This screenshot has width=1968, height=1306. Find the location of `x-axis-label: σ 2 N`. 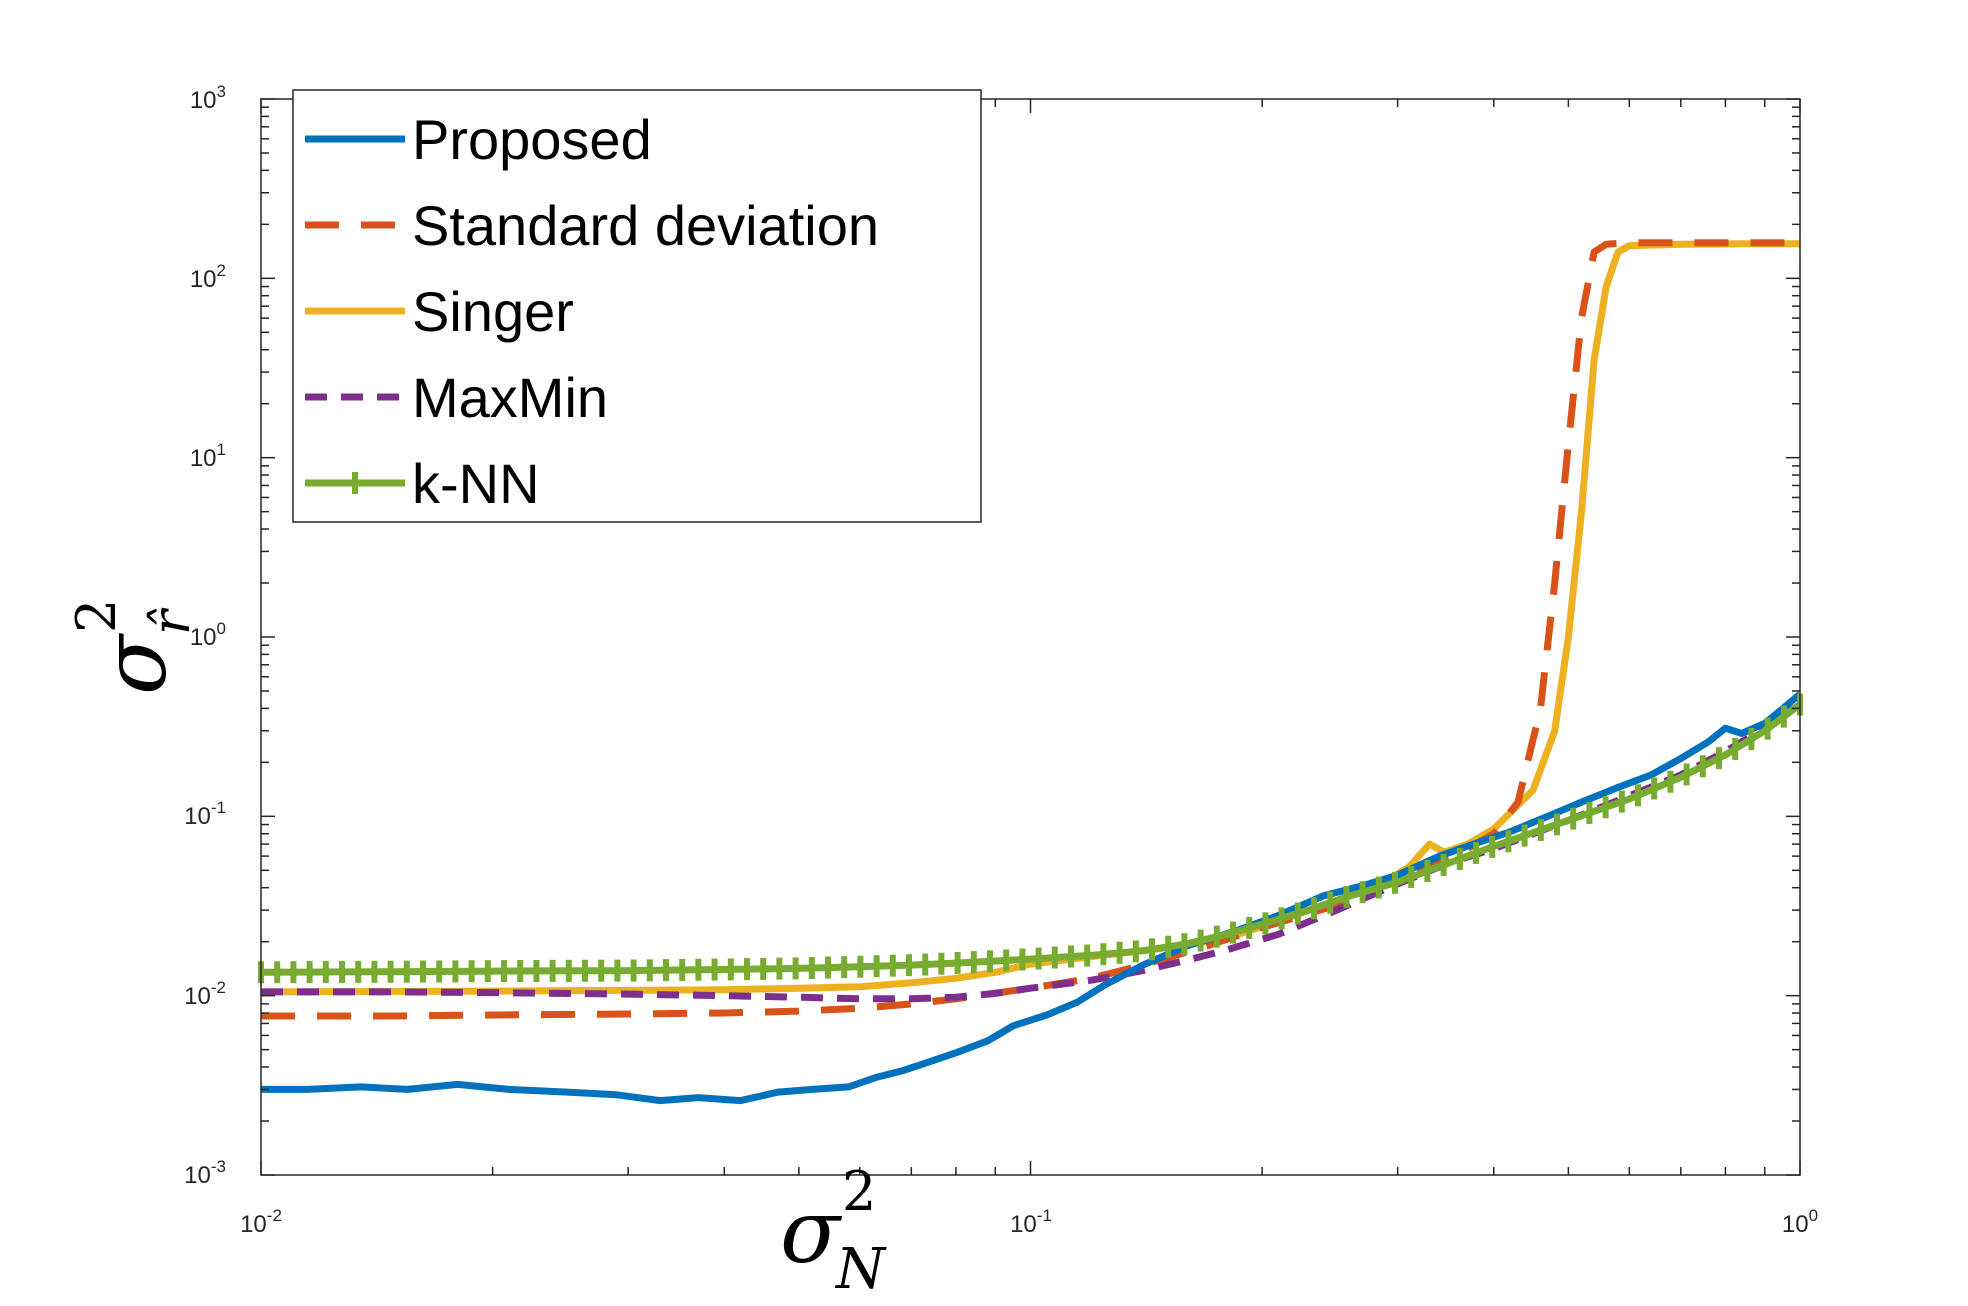

x-axis-label: σ 2 N is located at coordinates (833, 1231).